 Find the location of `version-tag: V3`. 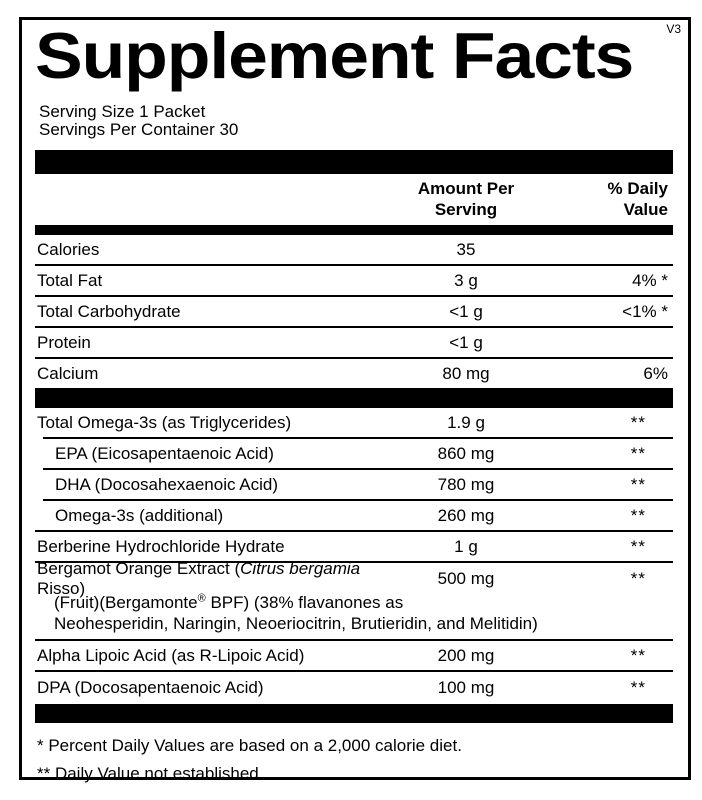

version-tag: V3 is located at coordinates (673, 29).